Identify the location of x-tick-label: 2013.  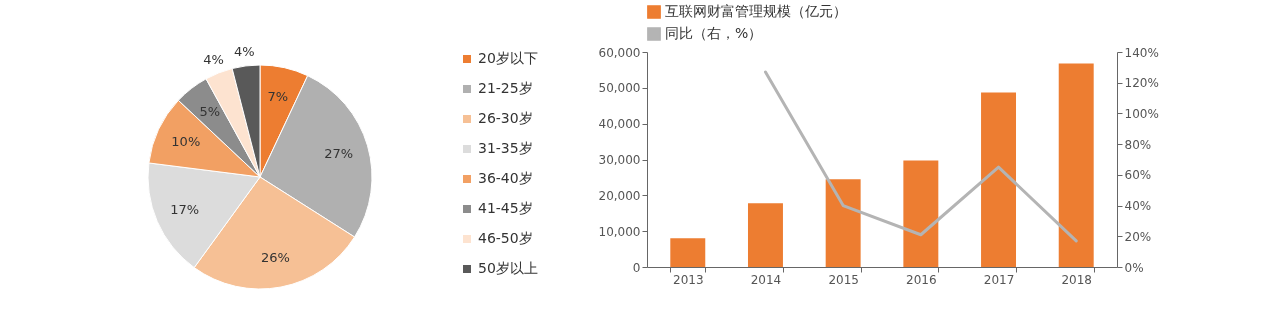
(688, 279).